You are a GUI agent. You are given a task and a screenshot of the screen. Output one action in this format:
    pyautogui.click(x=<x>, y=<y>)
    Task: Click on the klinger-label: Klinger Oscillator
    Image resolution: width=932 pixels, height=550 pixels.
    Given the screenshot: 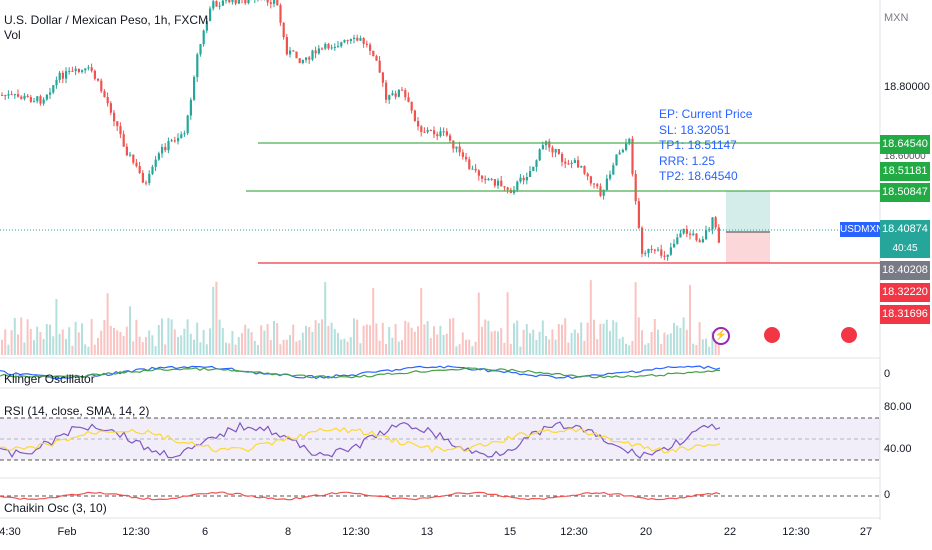 What is the action you would take?
    pyautogui.click(x=49, y=379)
    